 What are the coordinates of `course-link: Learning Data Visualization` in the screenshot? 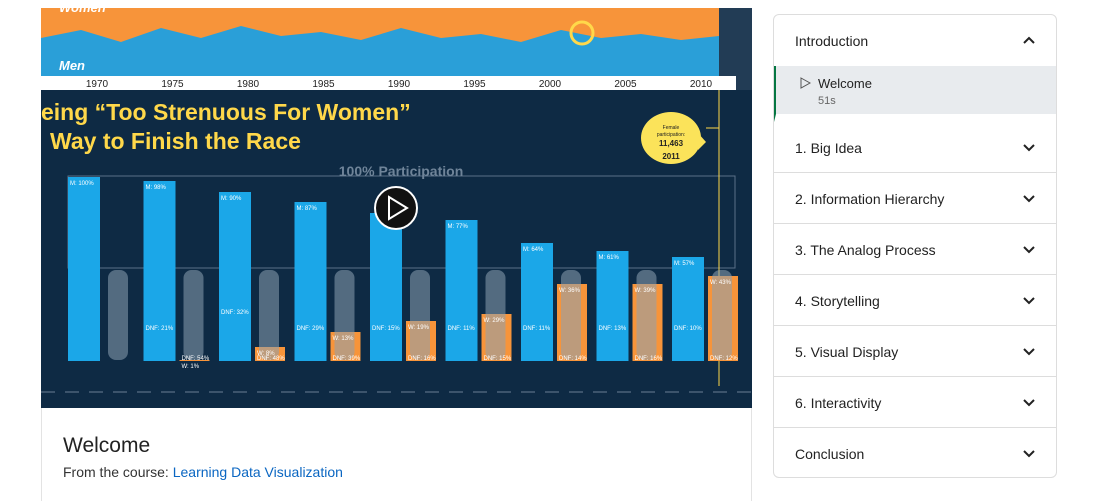 It's located at (257, 472).